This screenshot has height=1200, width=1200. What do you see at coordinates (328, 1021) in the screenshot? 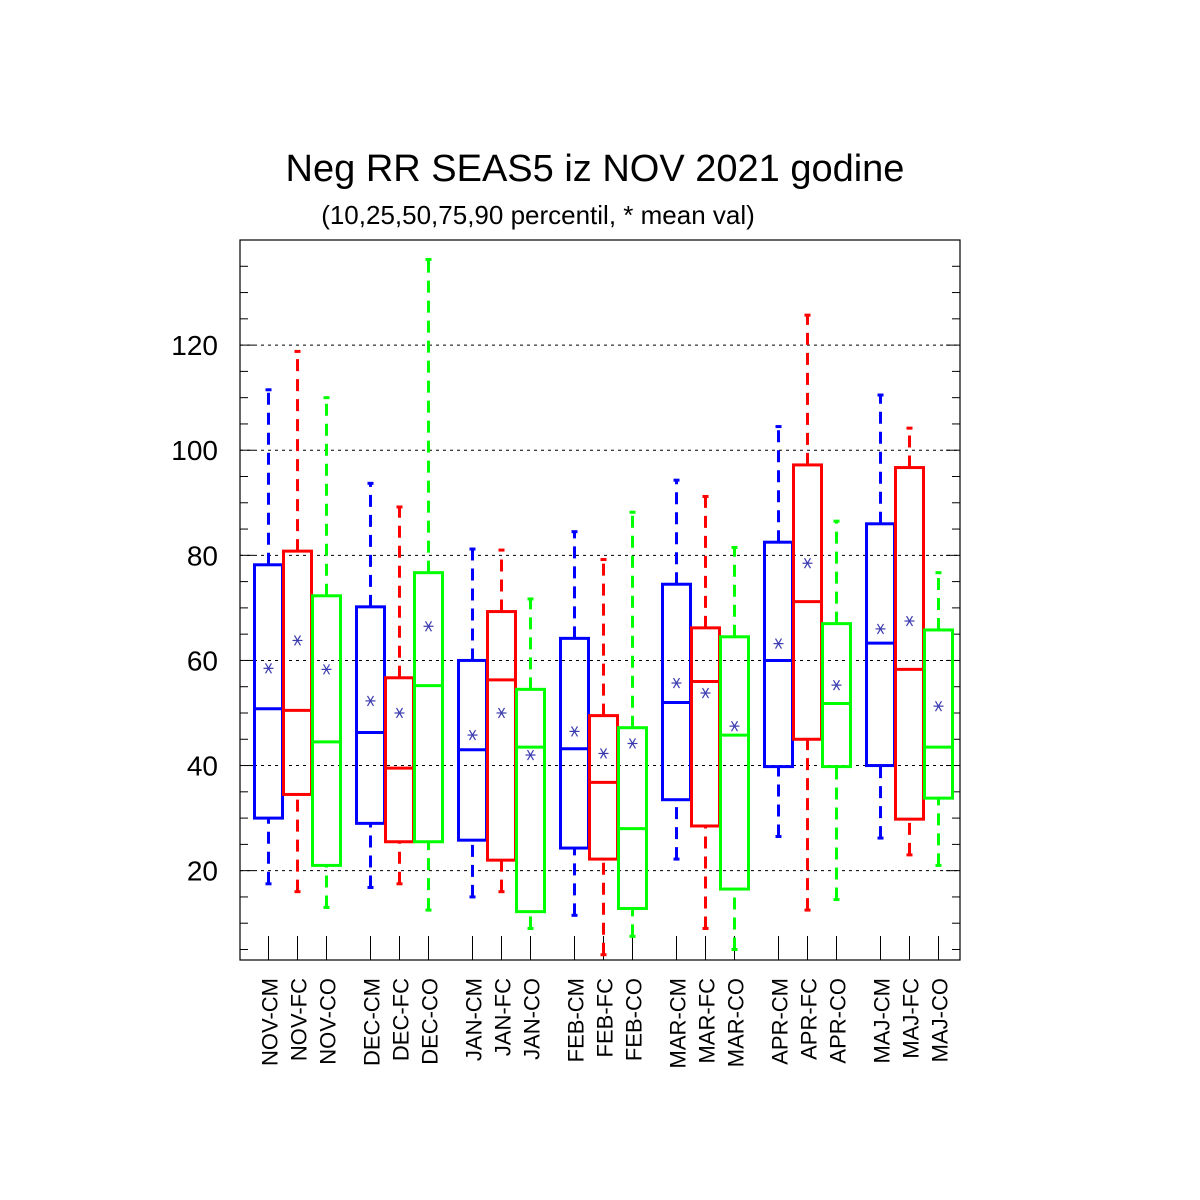
I see `x-tick-label: NOV-CO` at bounding box center [328, 1021].